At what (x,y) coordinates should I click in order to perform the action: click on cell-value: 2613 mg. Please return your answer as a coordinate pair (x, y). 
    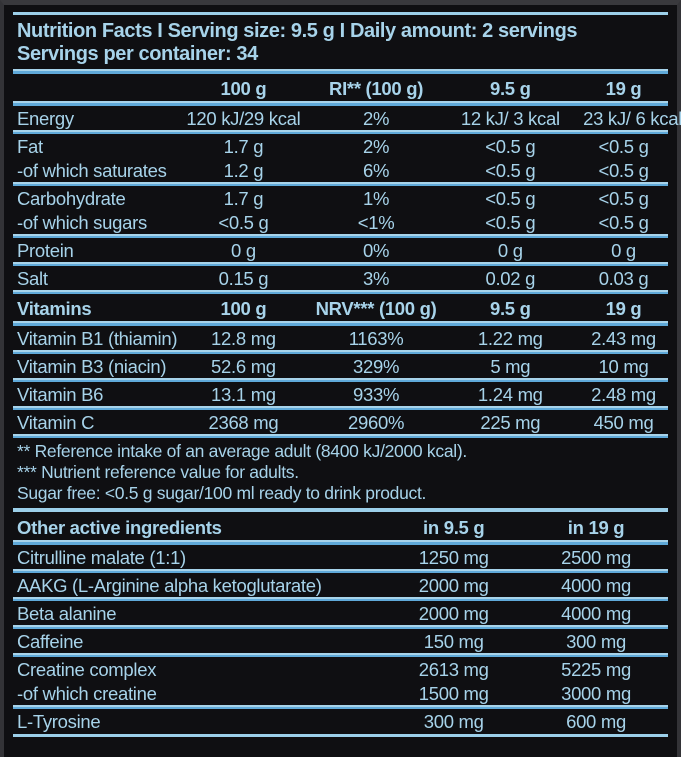
    Looking at the image, I should click on (453, 669).